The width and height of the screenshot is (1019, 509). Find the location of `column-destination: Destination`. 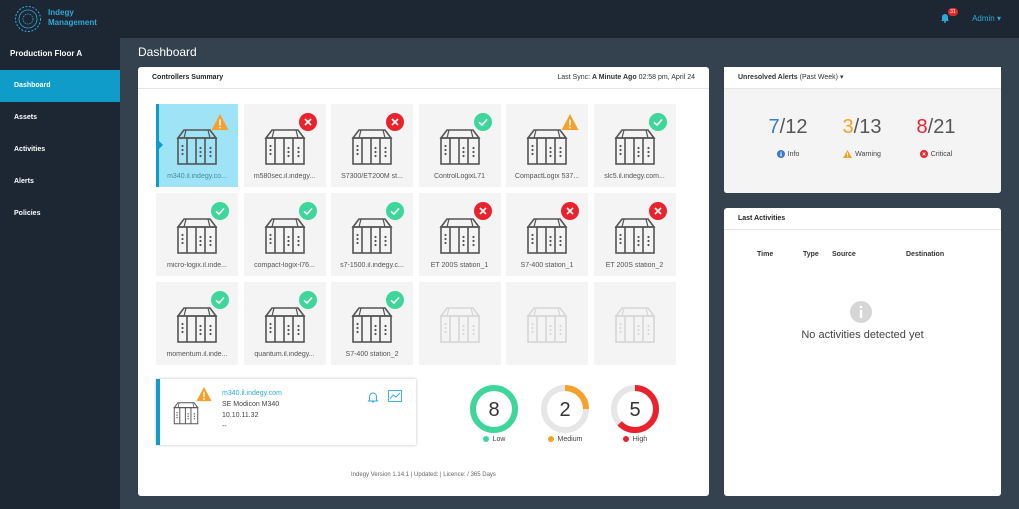

column-destination: Destination is located at coordinates (925, 254).